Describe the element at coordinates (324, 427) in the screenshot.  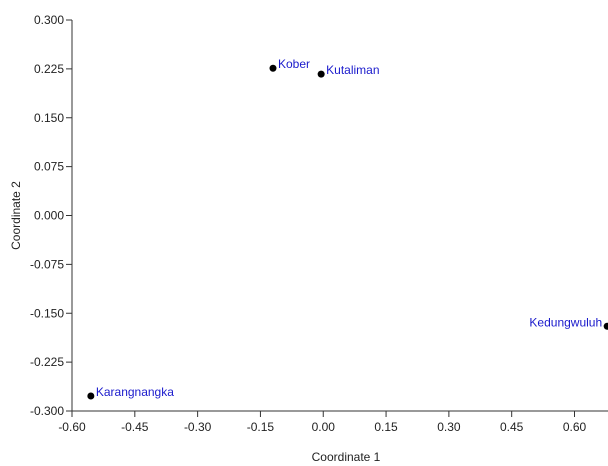
I see `x-tick-label: 0.00` at that location.